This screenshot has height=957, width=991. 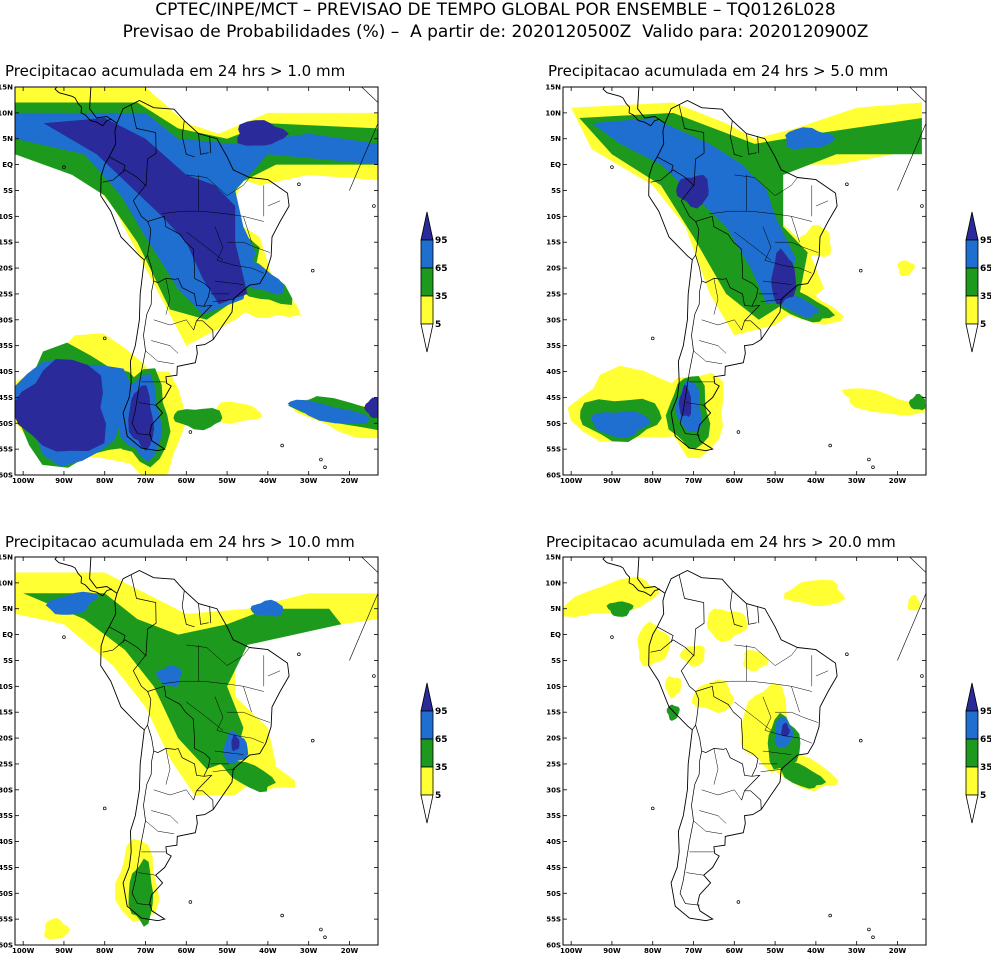 I want to click on lat-label: 55S, so click(x=6, y=450).